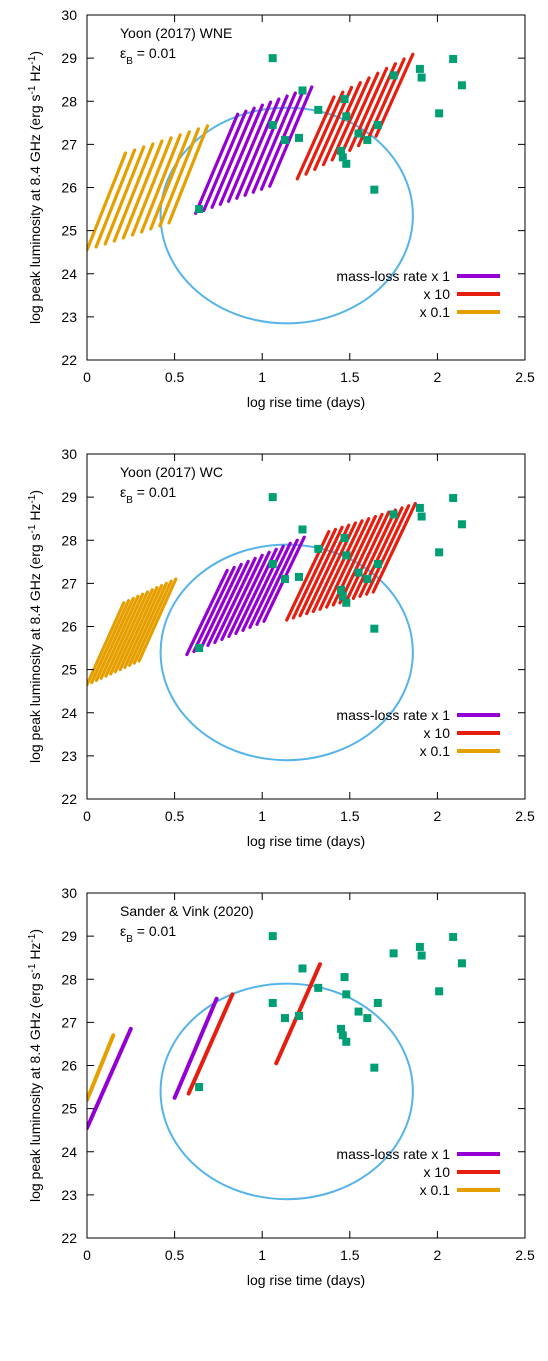 This screenshot has width=548, height=1361. I want to click on panel-subtitle: εB = 0.01, so click(148, 934).